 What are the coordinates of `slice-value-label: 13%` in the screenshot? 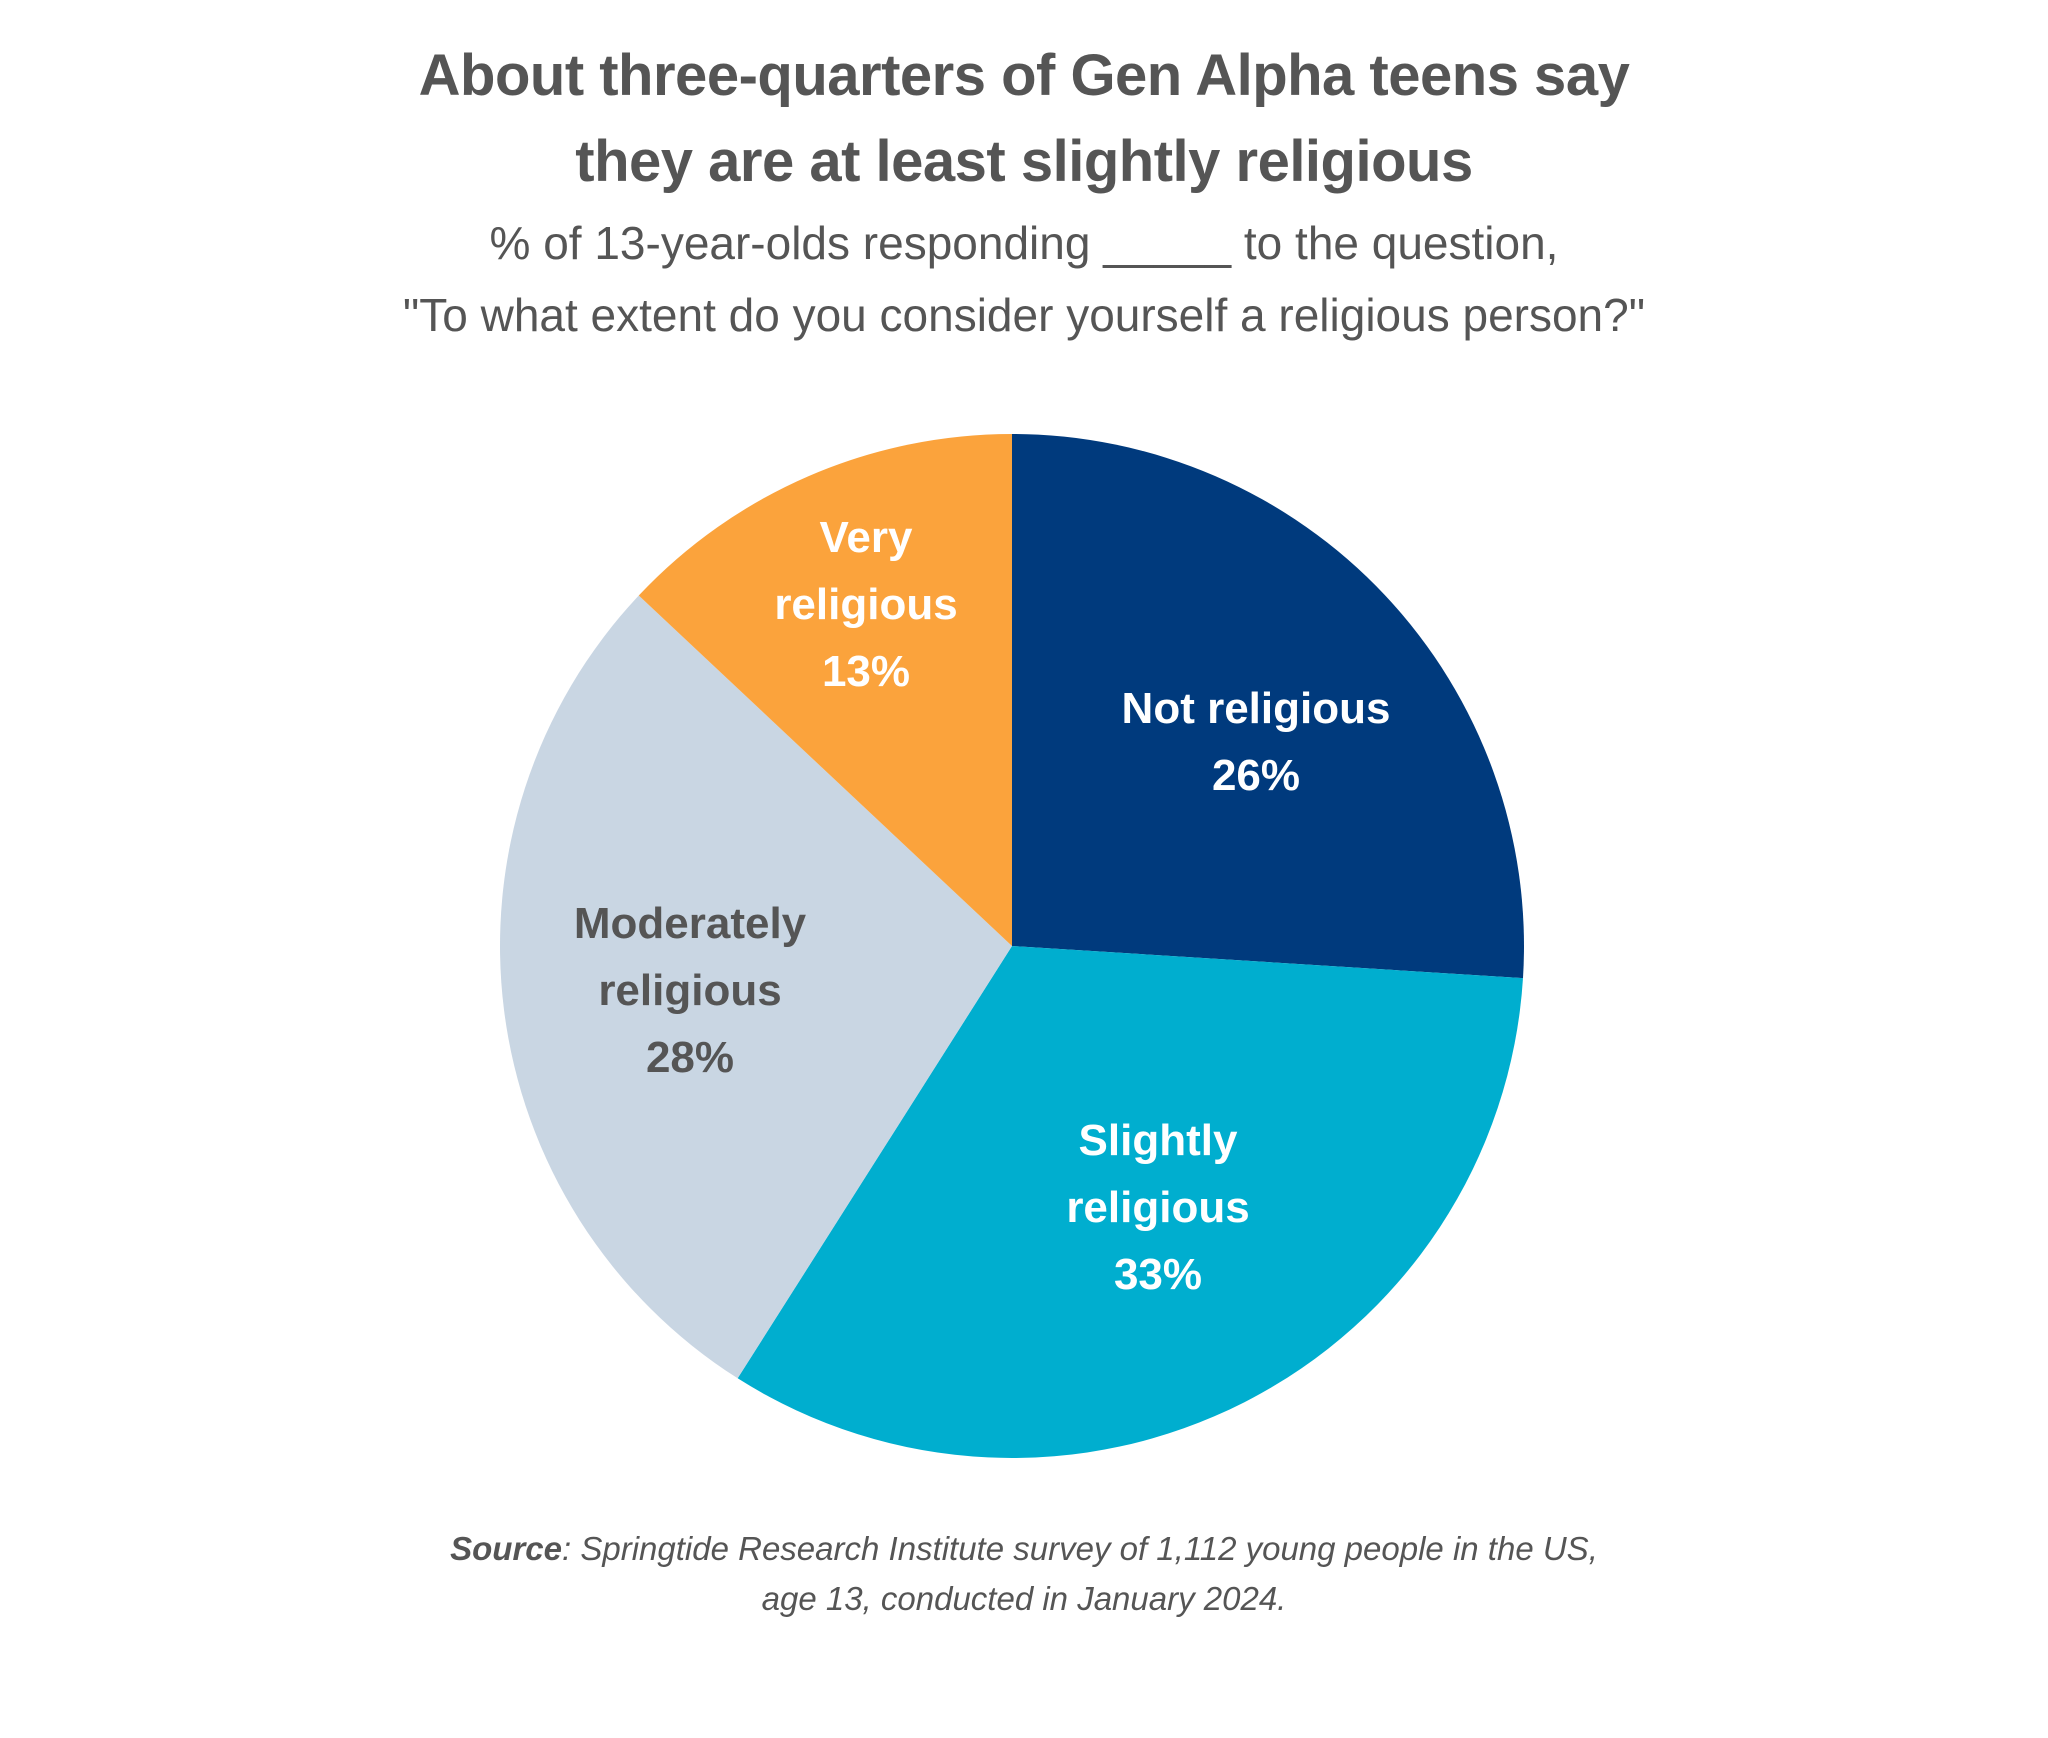 It's located at (866, 671).